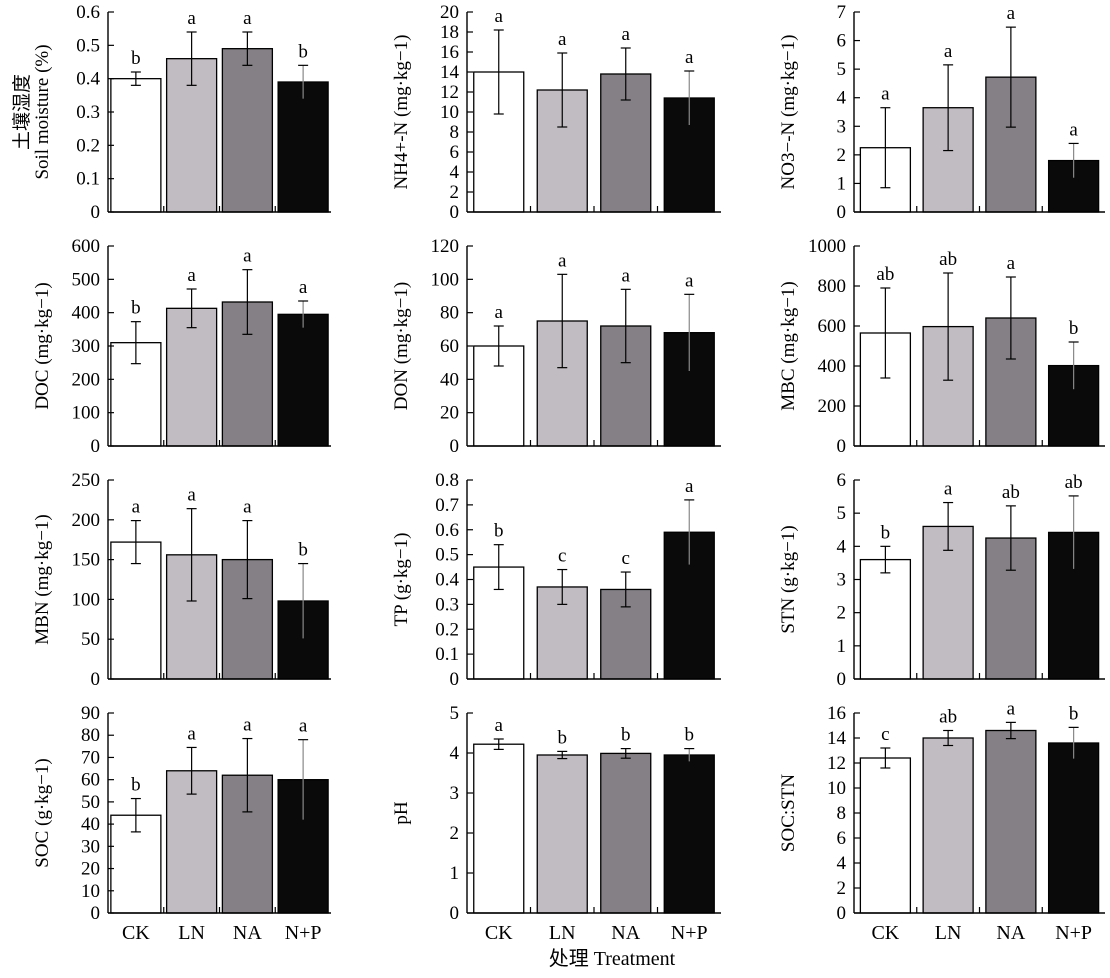 The height and width of the screenshot is (978, 1110). What do you see at coordinates (90, 713) in the screenshot?
I see `y-tick-label: 90` at bounding box center [90, 713].